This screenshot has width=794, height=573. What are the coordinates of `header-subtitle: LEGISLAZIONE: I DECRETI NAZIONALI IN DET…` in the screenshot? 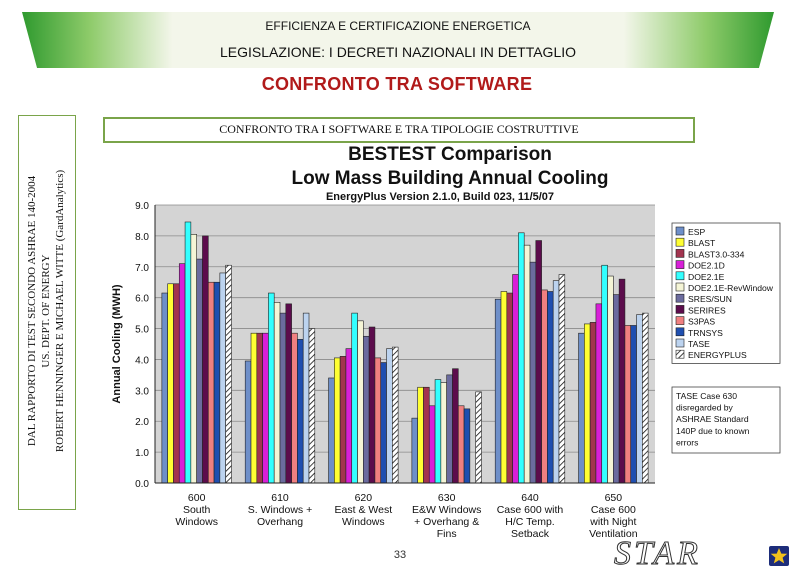 It's located at (398, 52).